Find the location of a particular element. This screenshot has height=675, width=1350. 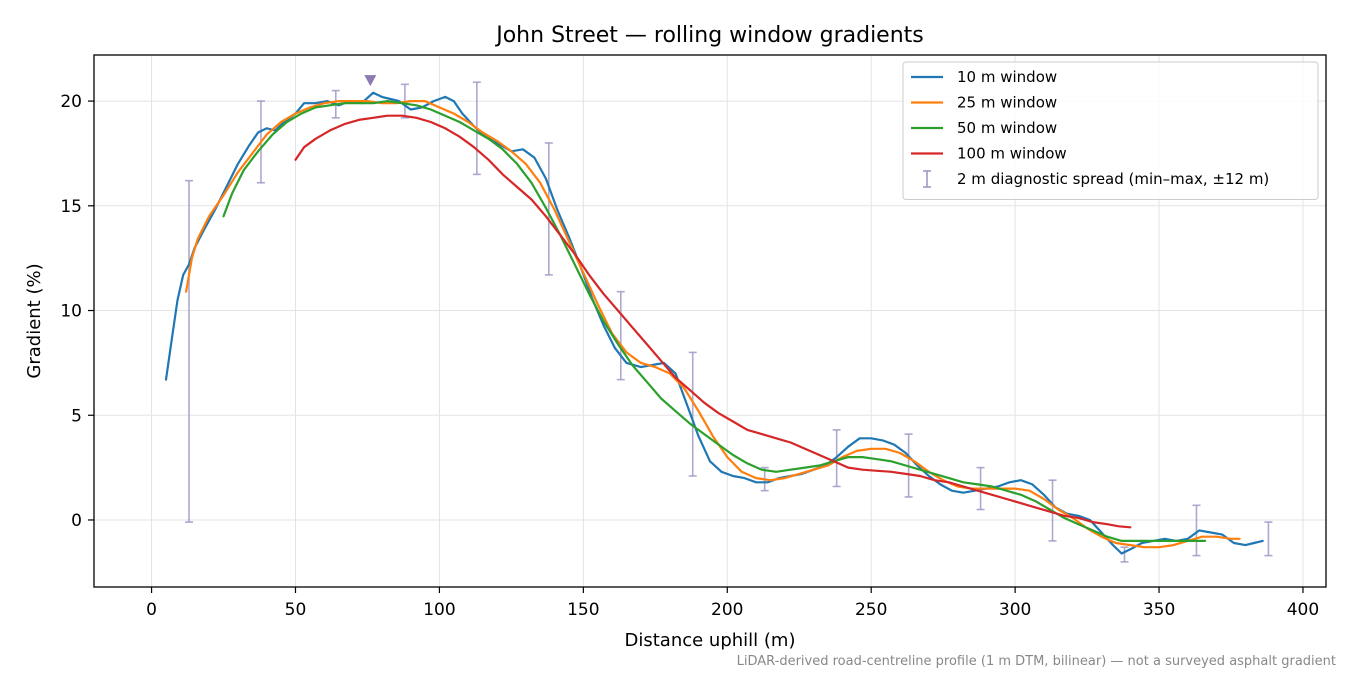

legend-label: 50 m window is located at coordinates (1007, 128).